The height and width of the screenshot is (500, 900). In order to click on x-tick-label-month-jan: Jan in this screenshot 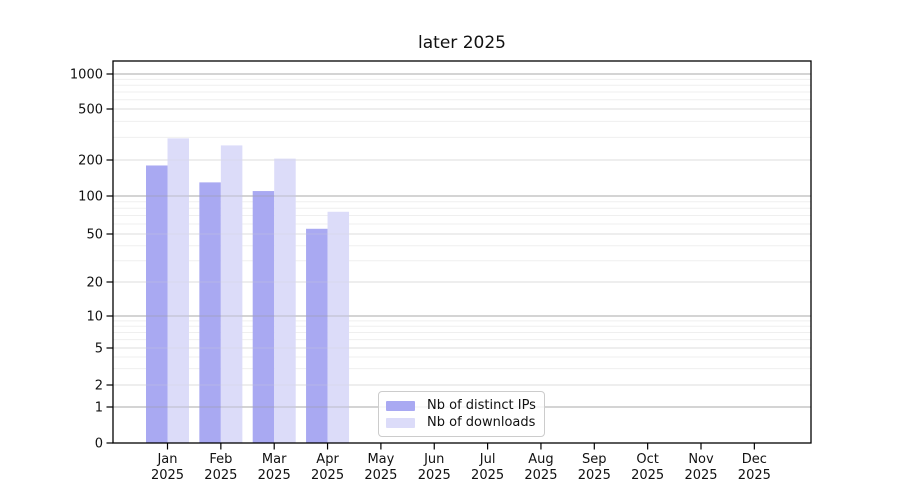, I will do `click(166, 459)`.